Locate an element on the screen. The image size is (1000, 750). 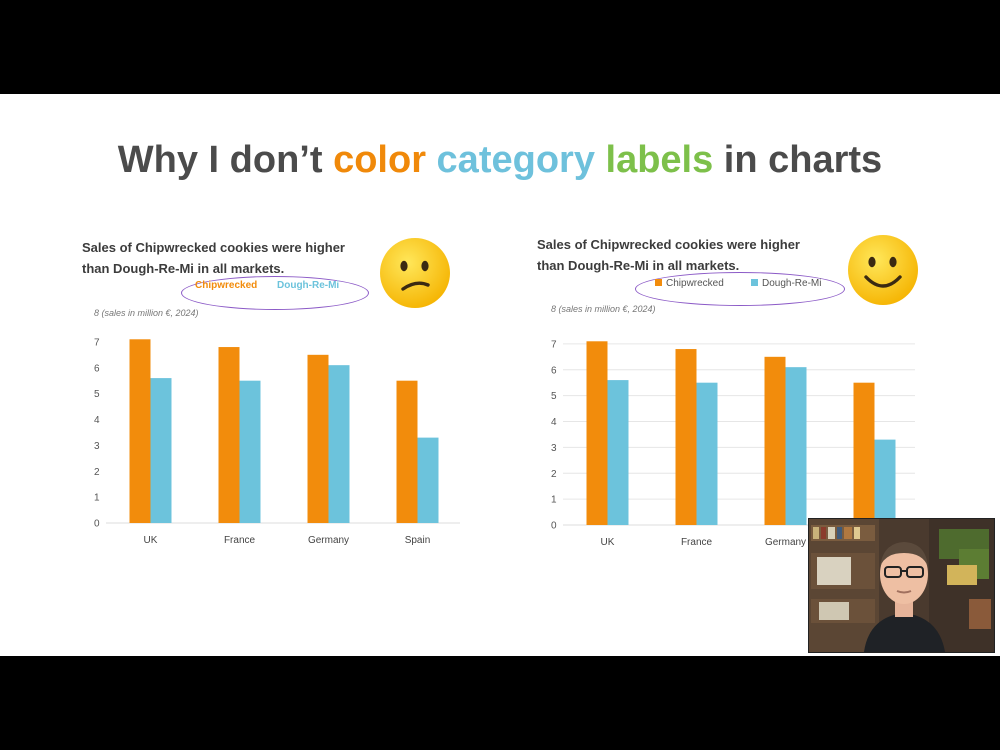
presenter-video-frame is located at coordinates (901, 585).